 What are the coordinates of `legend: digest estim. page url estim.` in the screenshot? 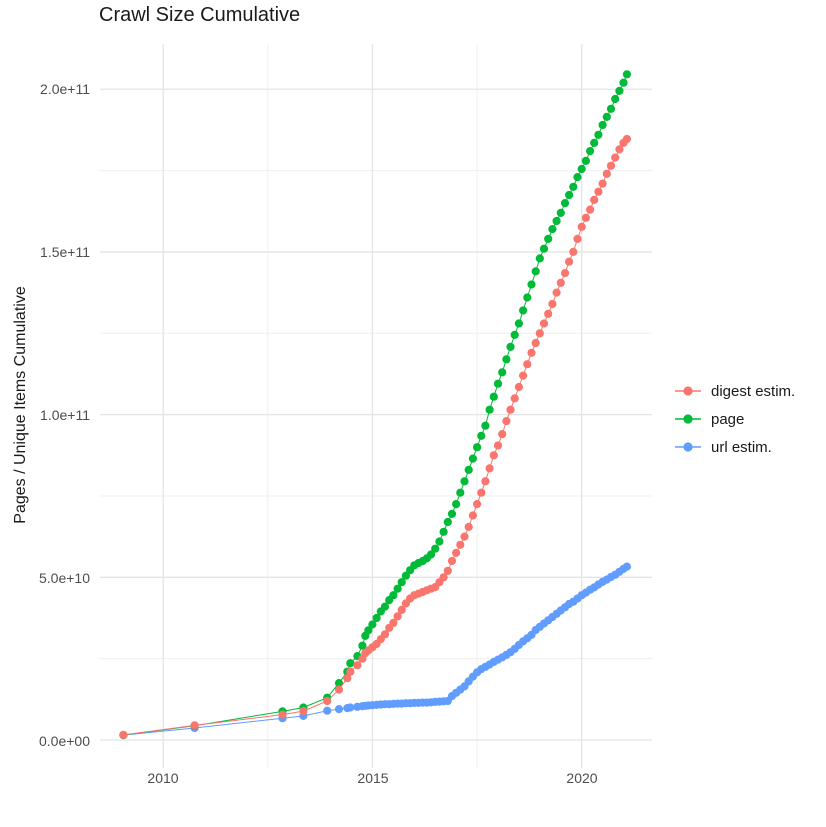 It's located at (734, 423).